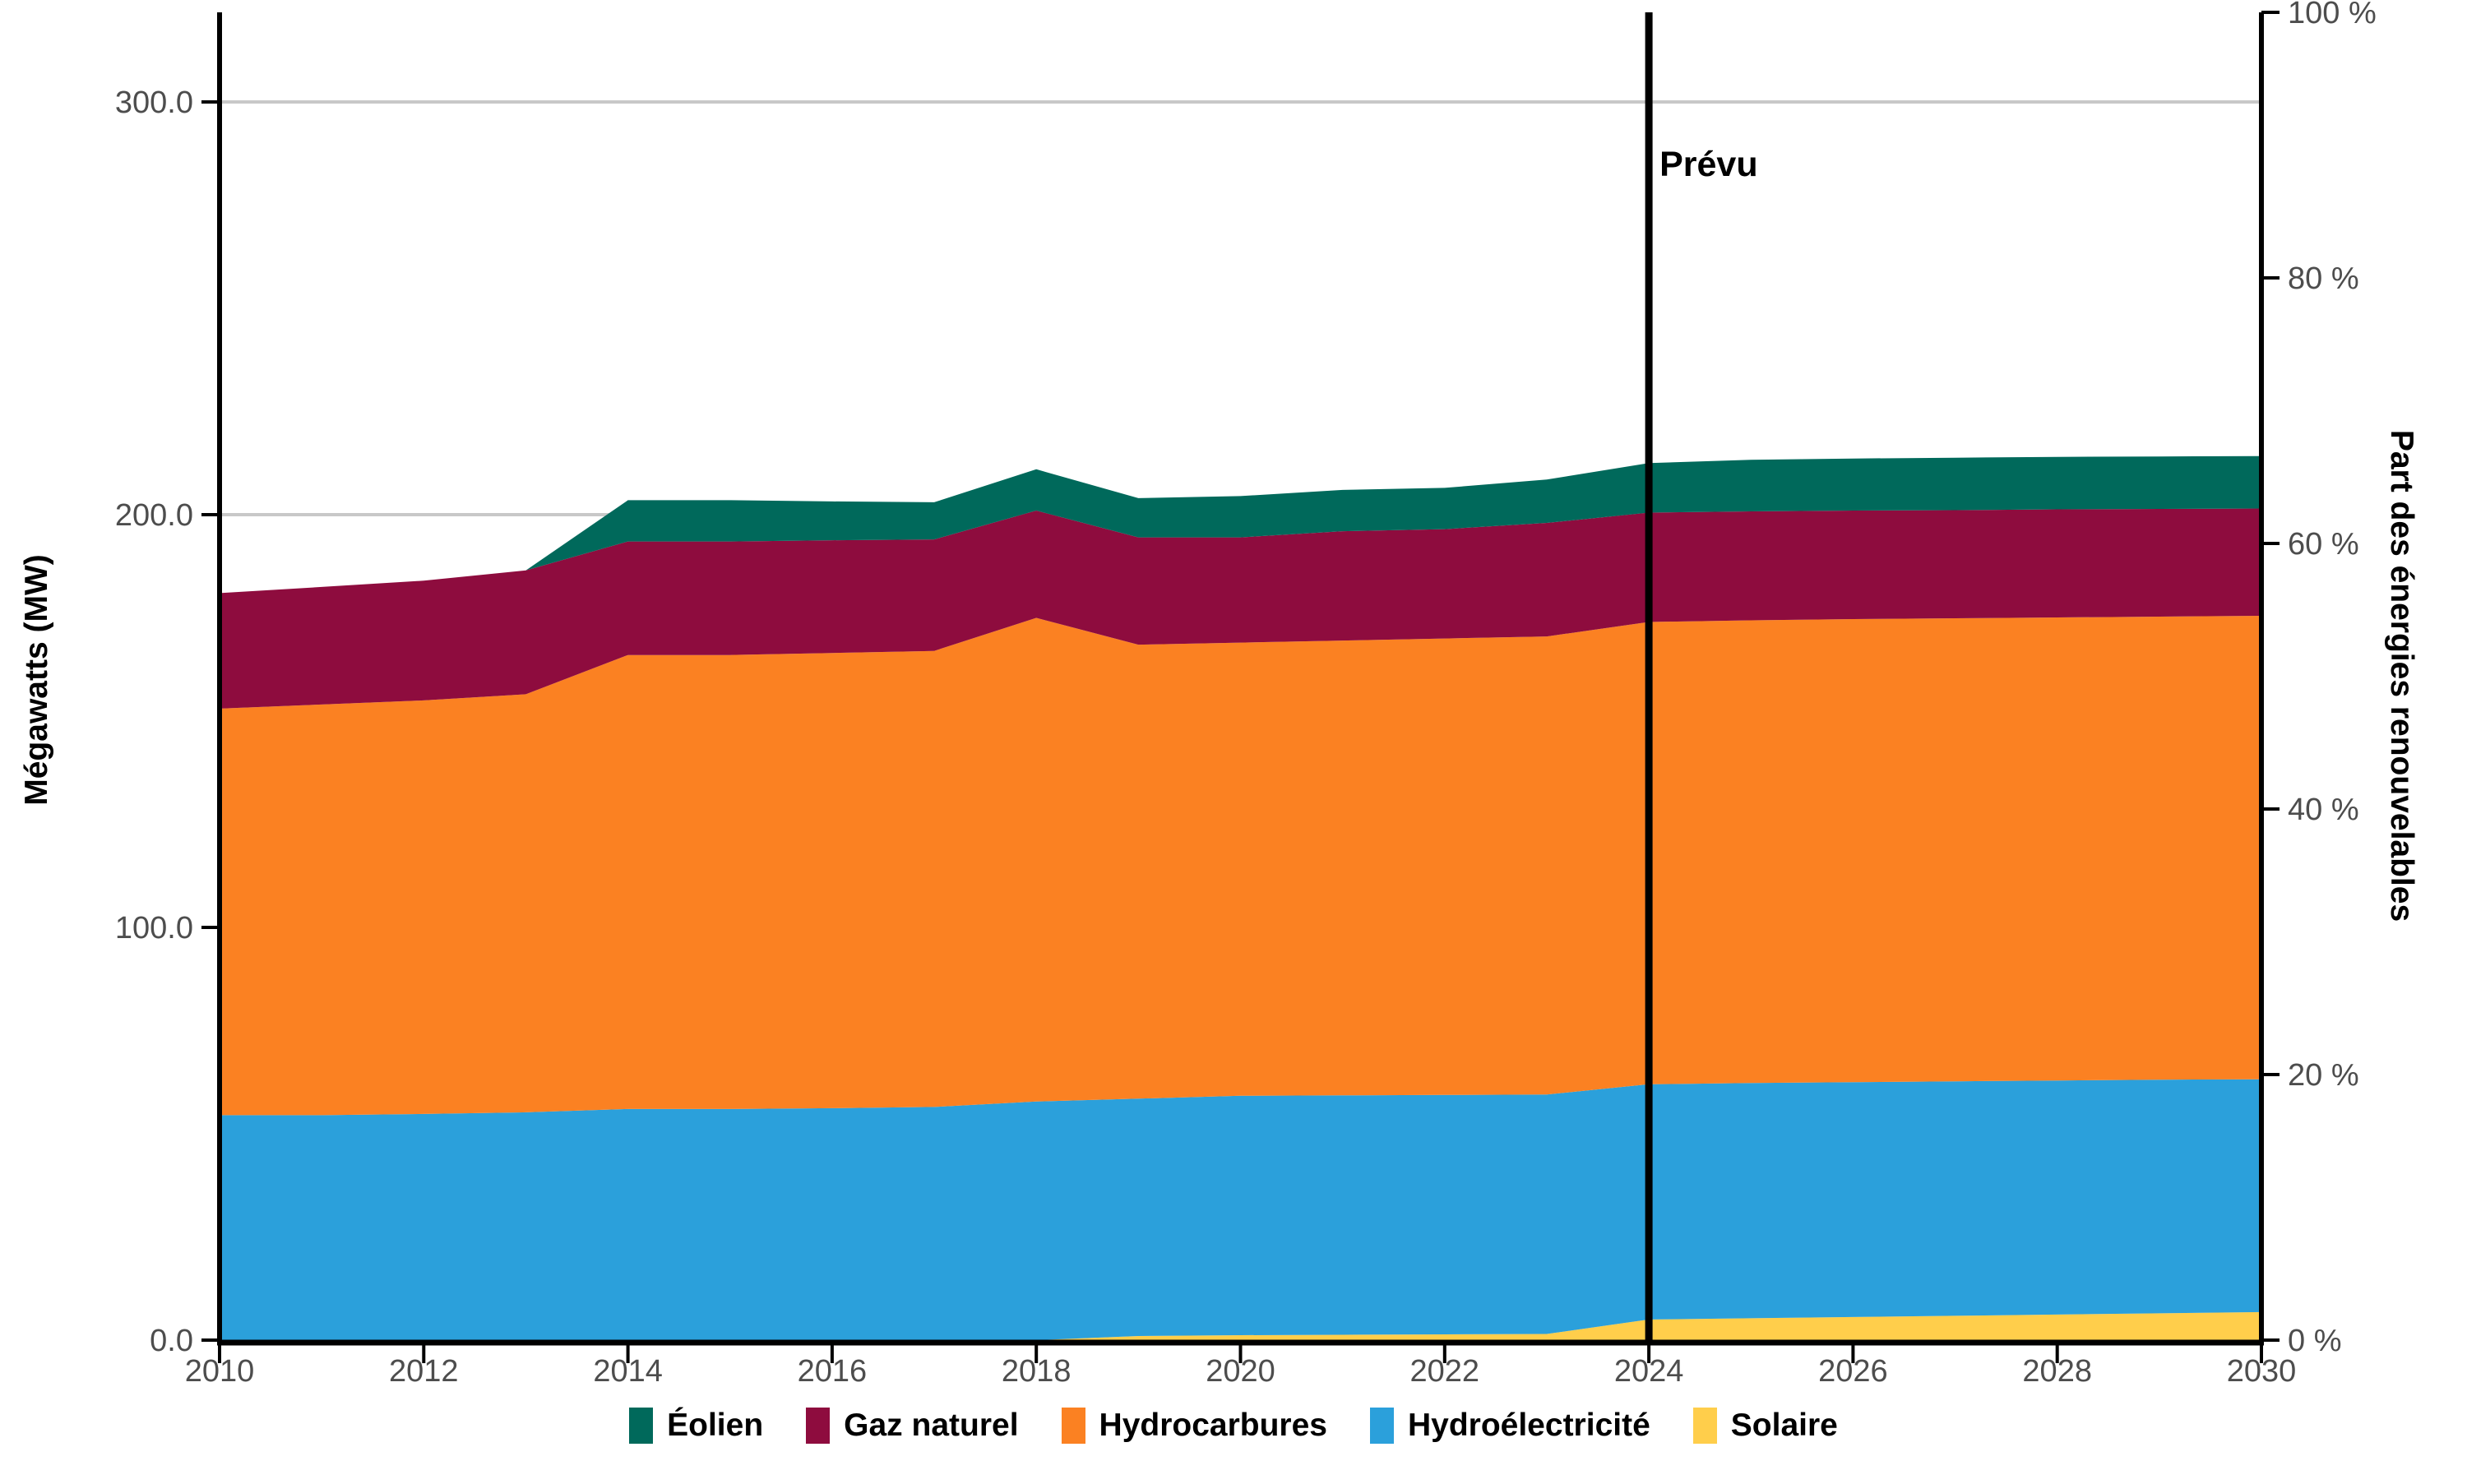 Image resolution: width=2467 pixels, height=1484 pixels. What do you see at coordinates (424, 1371) in the screenshot?
I see `x-tick-label: 2012` at bounding box center [424, 1371].